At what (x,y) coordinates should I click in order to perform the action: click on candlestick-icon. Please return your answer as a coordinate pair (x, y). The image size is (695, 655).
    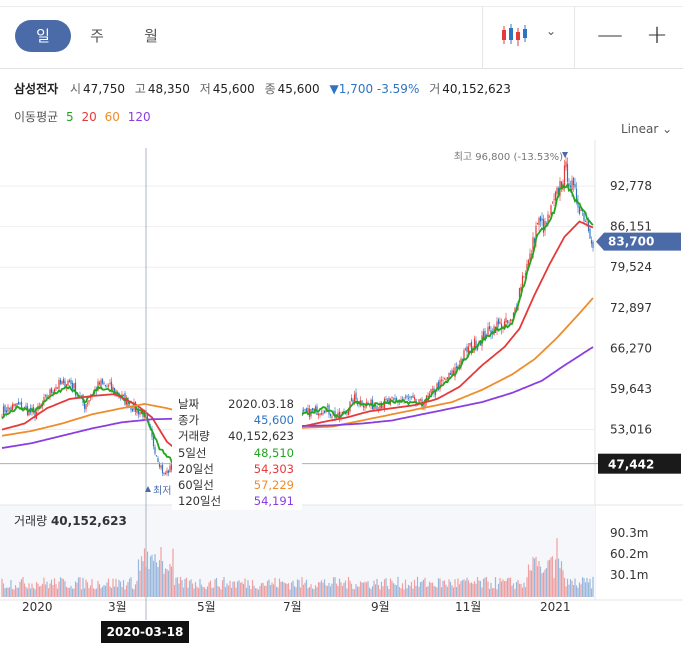
    Looking at the image, I should click on (514, 35).